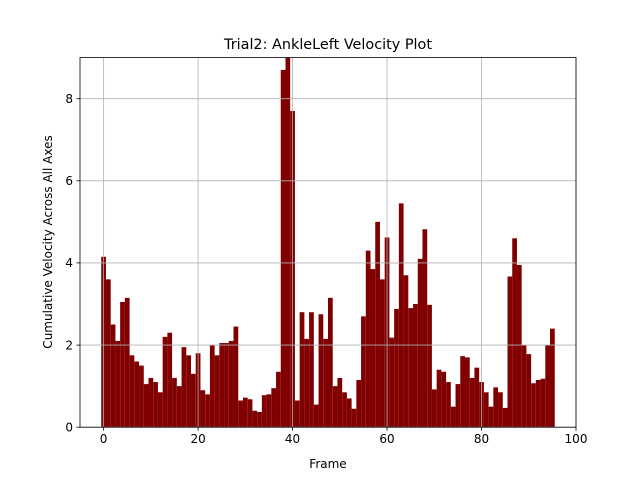 The image size is (640, 484). What do you see at coordinates (69, 181) in the screenshot?
I see `y-tick-label: 6` at bounding box center [69, 181].